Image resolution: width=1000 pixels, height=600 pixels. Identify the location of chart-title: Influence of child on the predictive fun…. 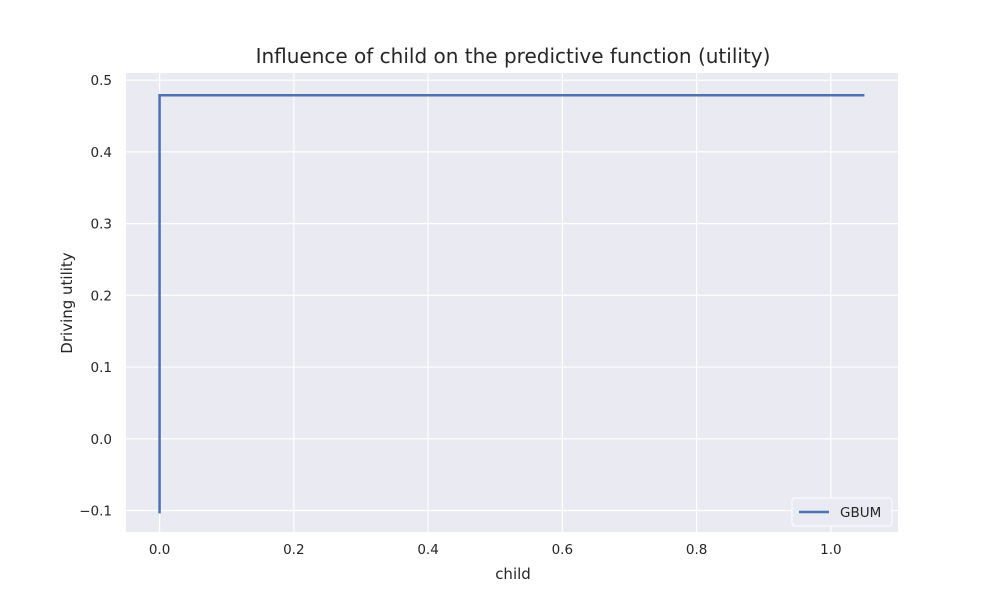
(513, 56).